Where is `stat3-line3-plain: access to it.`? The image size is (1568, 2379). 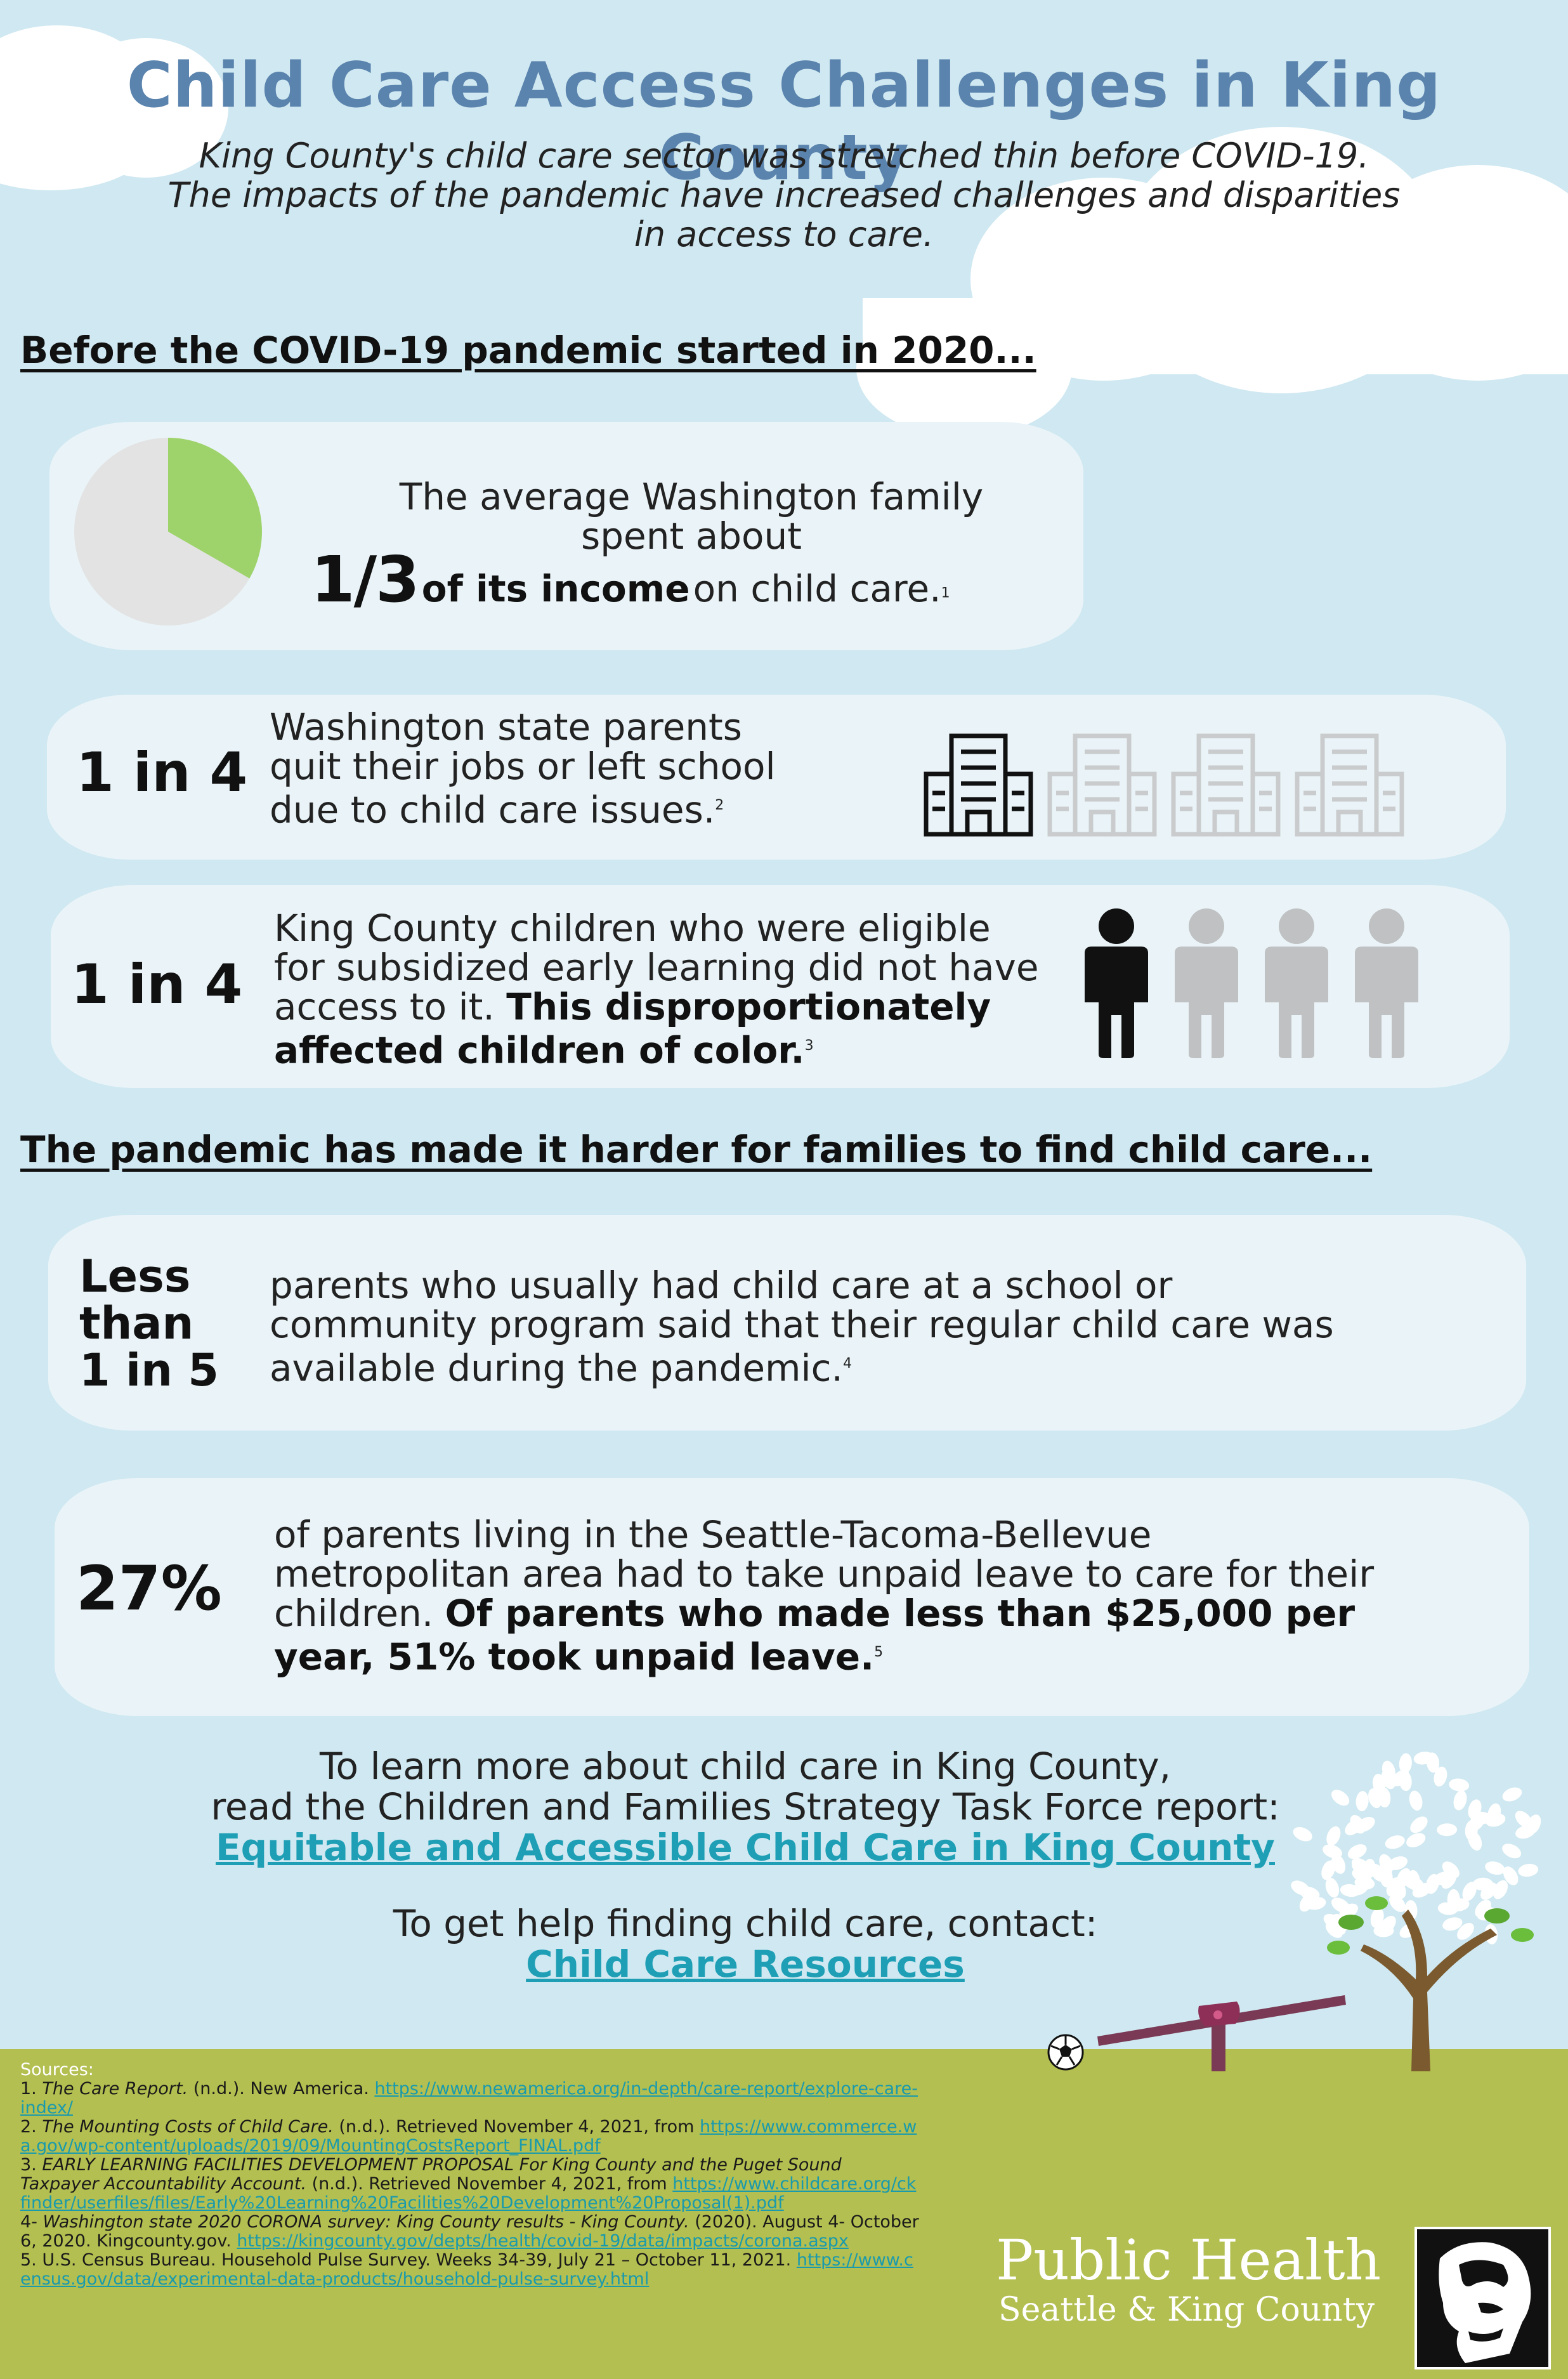 stat3-line3-plain: access to it. is located at coordinates (384, 1006).